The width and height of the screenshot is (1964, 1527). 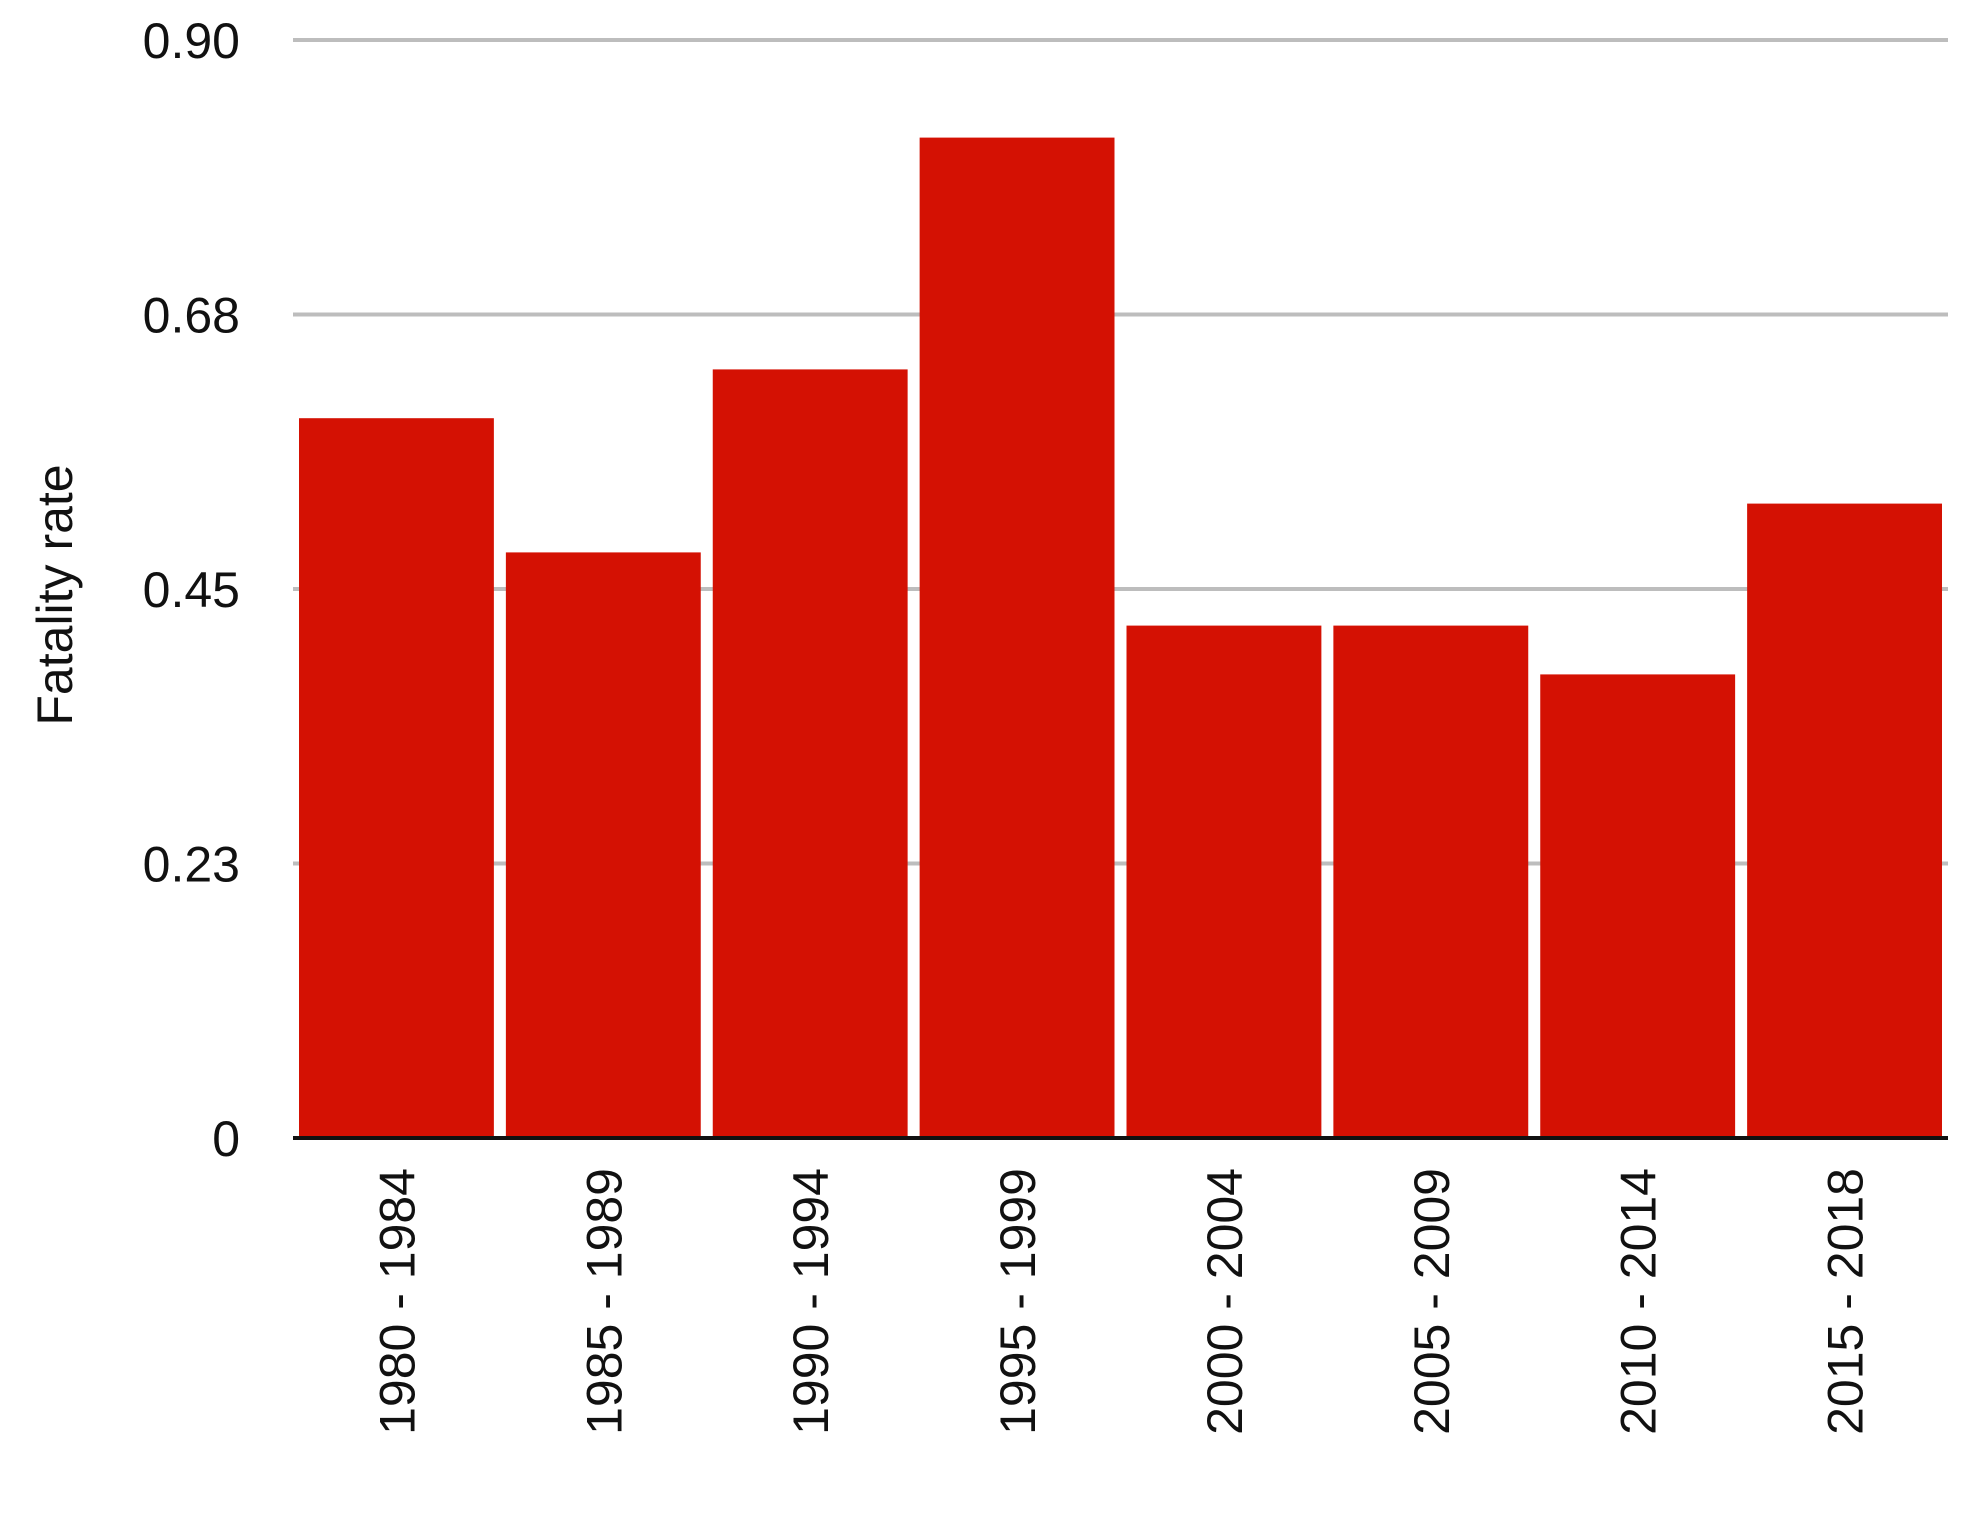 I want to click on x-tick-label: 1990 - 1994, so click(x=811, y=1301).